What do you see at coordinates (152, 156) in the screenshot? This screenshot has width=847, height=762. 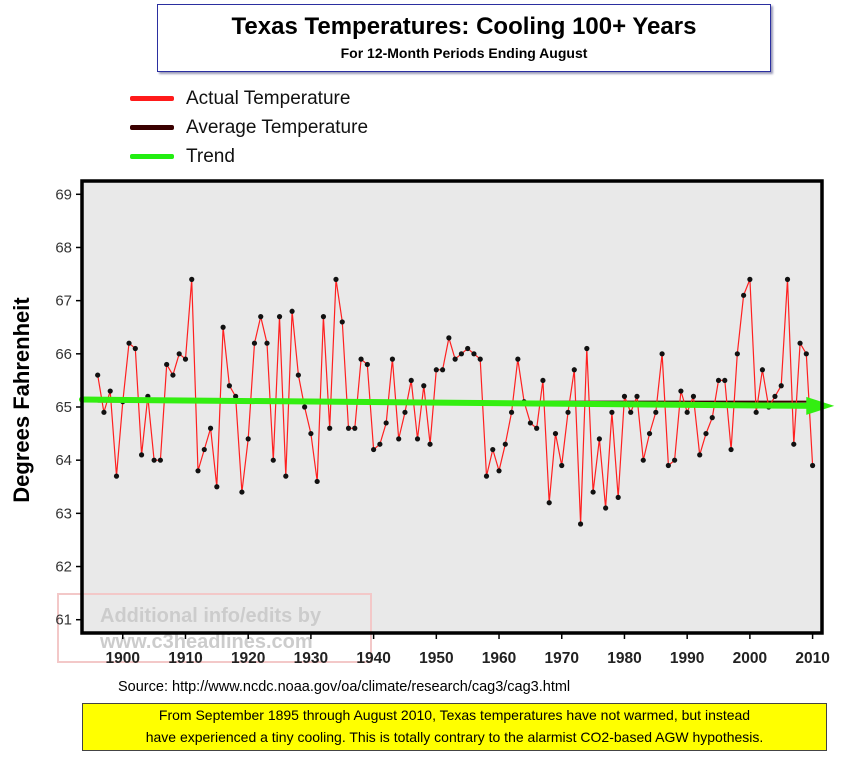 I see `legend-swatch-trend` at bounding box center [152, 156].